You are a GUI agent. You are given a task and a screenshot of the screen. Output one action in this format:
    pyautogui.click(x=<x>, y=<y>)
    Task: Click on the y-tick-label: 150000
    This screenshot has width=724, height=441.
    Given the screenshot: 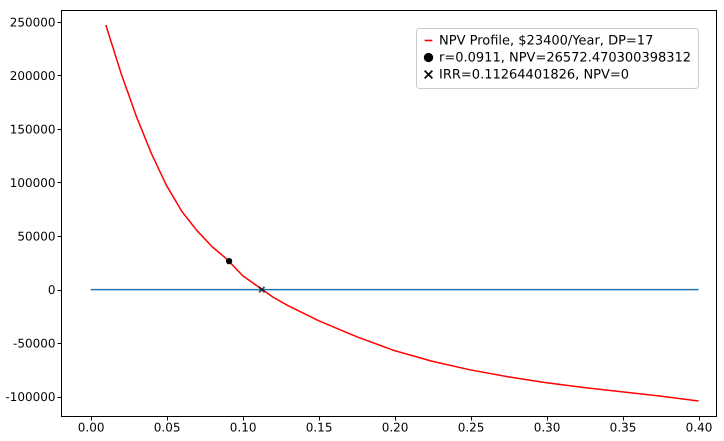 What is the action you would take?
    pyautogui.click(x=33, y=129)
    